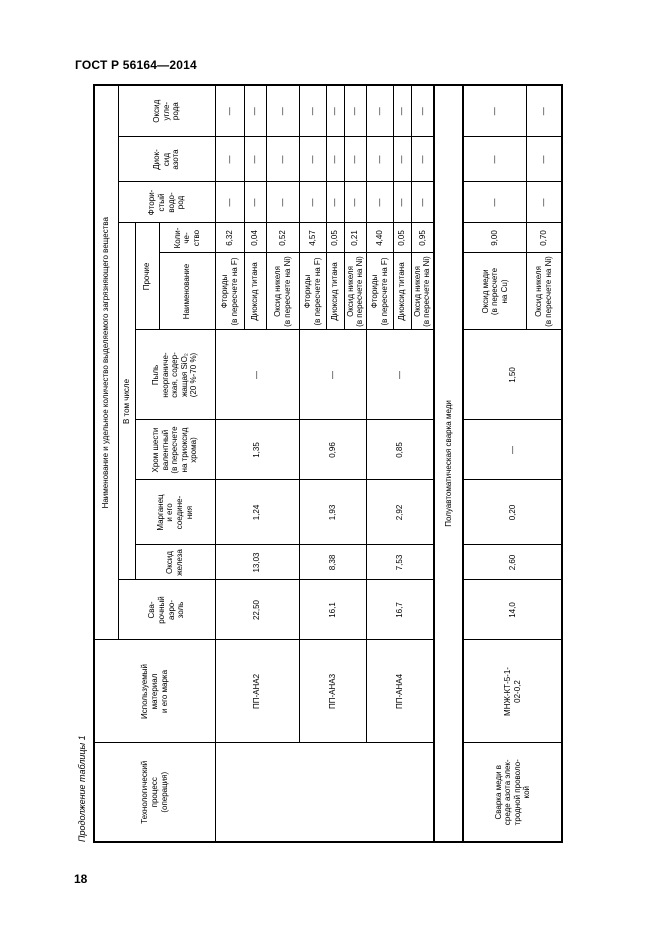  What do you see at coordinates (166, 159) in the screenshot?
I see `header-nitrogen-dioxide: Диок- сид азота` at bounding box center [166, 159].